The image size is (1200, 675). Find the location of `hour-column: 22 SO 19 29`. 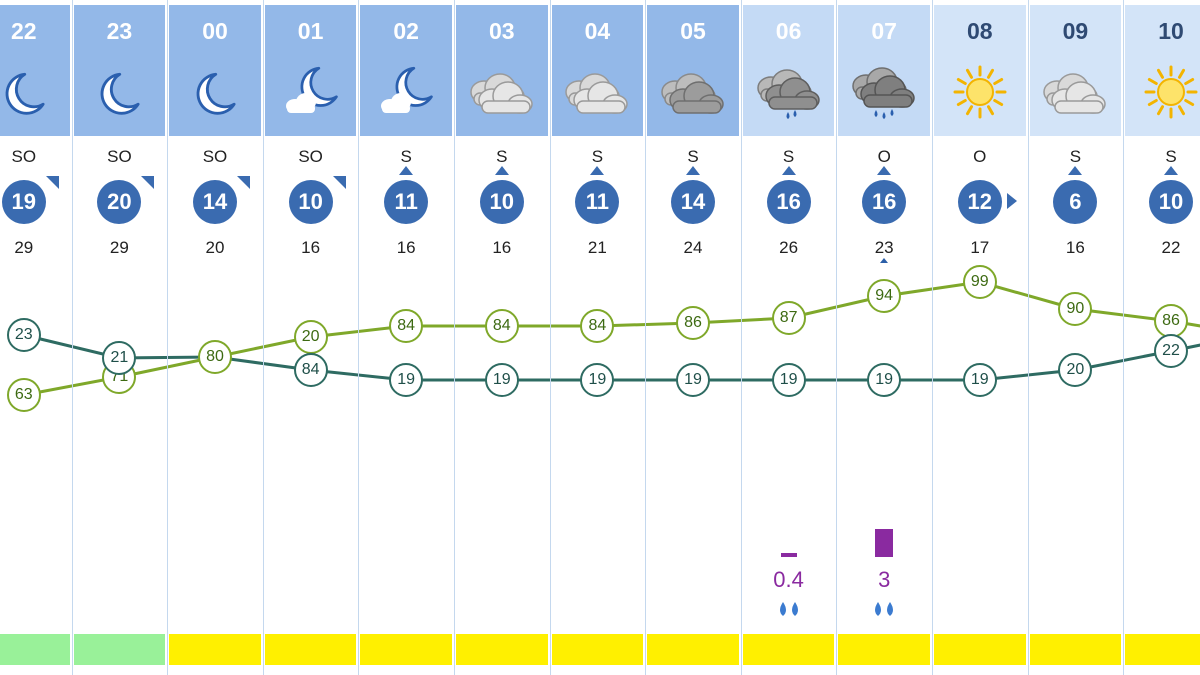

hour-column: 22 SO 19 29 is located at coordinates (36, 337).